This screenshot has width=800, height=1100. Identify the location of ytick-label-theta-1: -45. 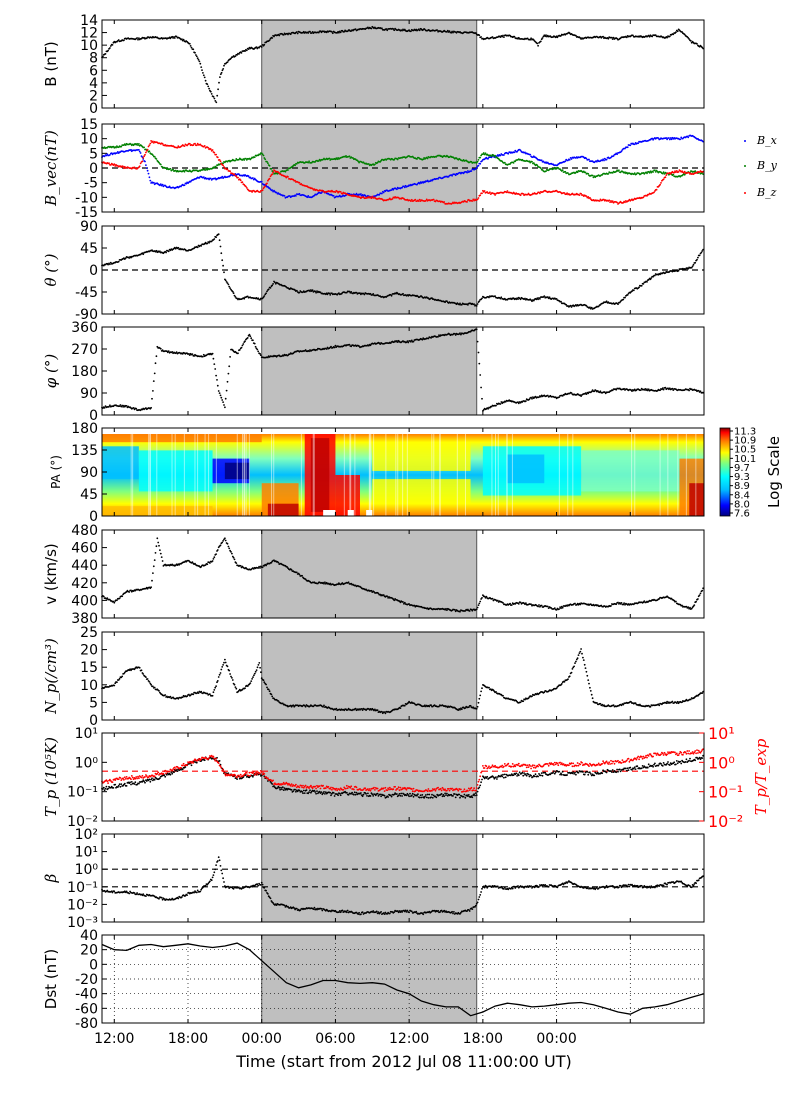
(86, 293).